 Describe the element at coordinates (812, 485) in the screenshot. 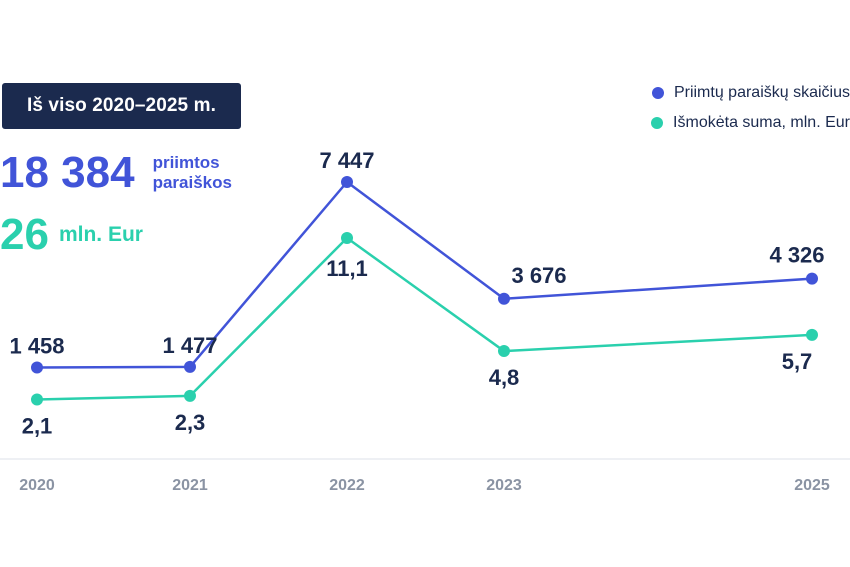

I see `x-tick-label: 2025` at that location.